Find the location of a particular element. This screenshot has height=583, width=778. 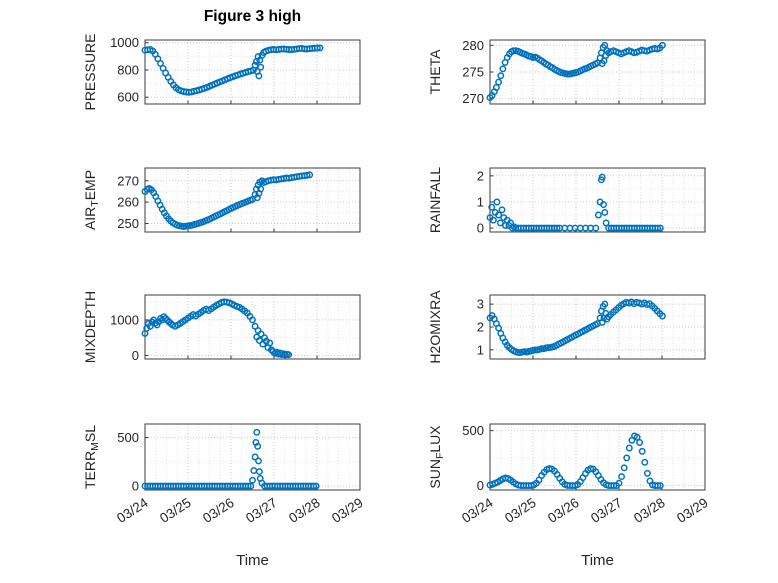

figure-title: Figure 3 high is located at coordinates (252, 16).